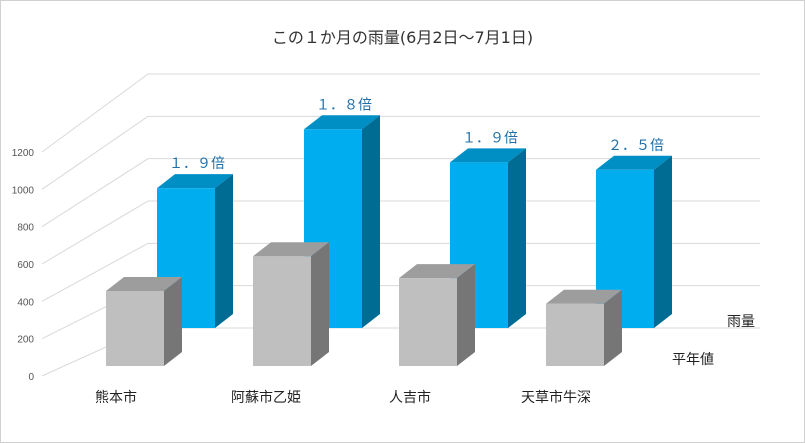 Image resolution: width=805 pixels, height=443 pixels. What do you see at coordinates (556, 397) in the screenshot?
I see `category-label-3: 天草市牛深` at bounding box center [556, 397].